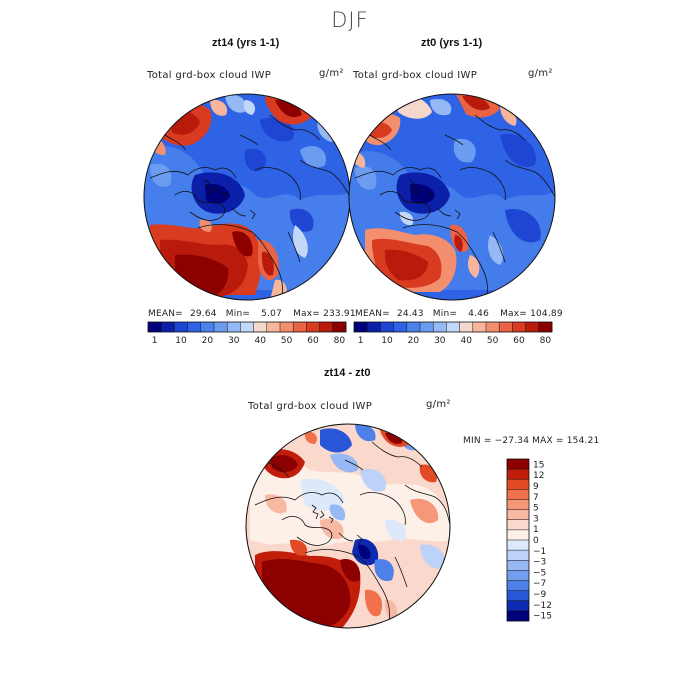 This screenshot has height=700, width=700. What do you see at coordinates (459, 314) in the screenshot?
I see `panel-zt0-stats: MEAN= 24.43 Min= 4.46 Max= 104.89` at bounding box center [459, 314].